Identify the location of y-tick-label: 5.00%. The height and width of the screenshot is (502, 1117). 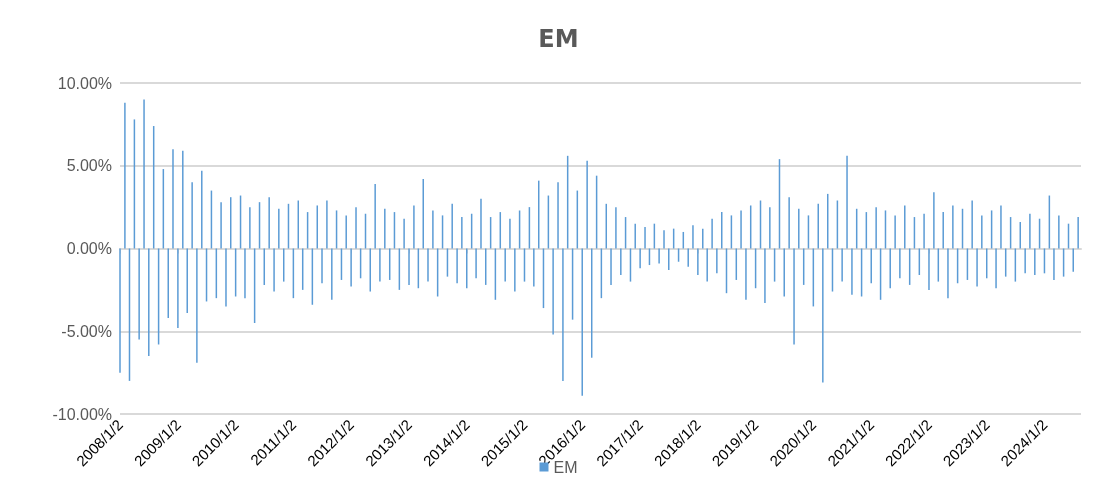
(89, 166).